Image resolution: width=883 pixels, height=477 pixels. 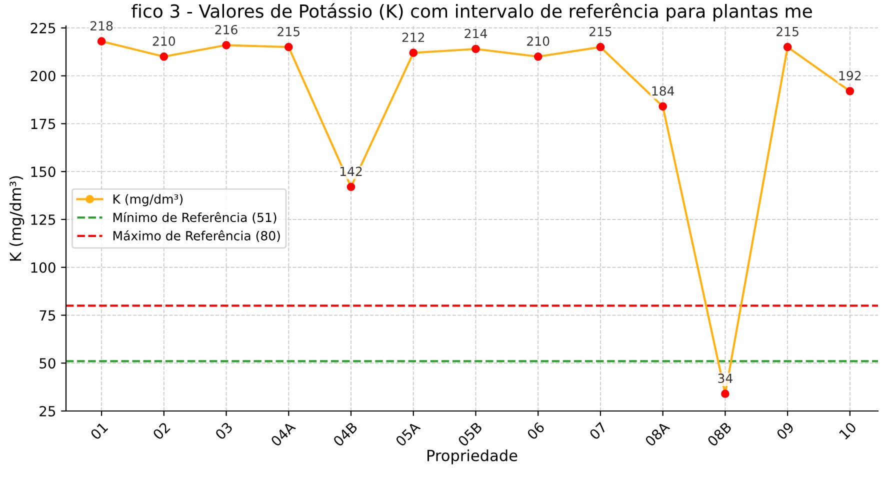 I want to click on legend-label: K (mg/dm³), so click(x=148, y=200).